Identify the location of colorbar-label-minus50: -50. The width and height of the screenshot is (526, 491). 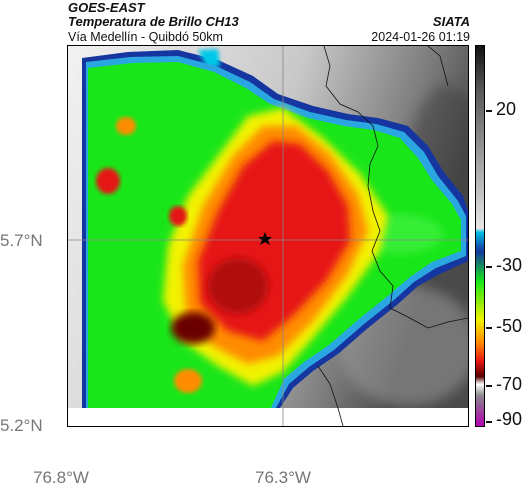
(509, 326).